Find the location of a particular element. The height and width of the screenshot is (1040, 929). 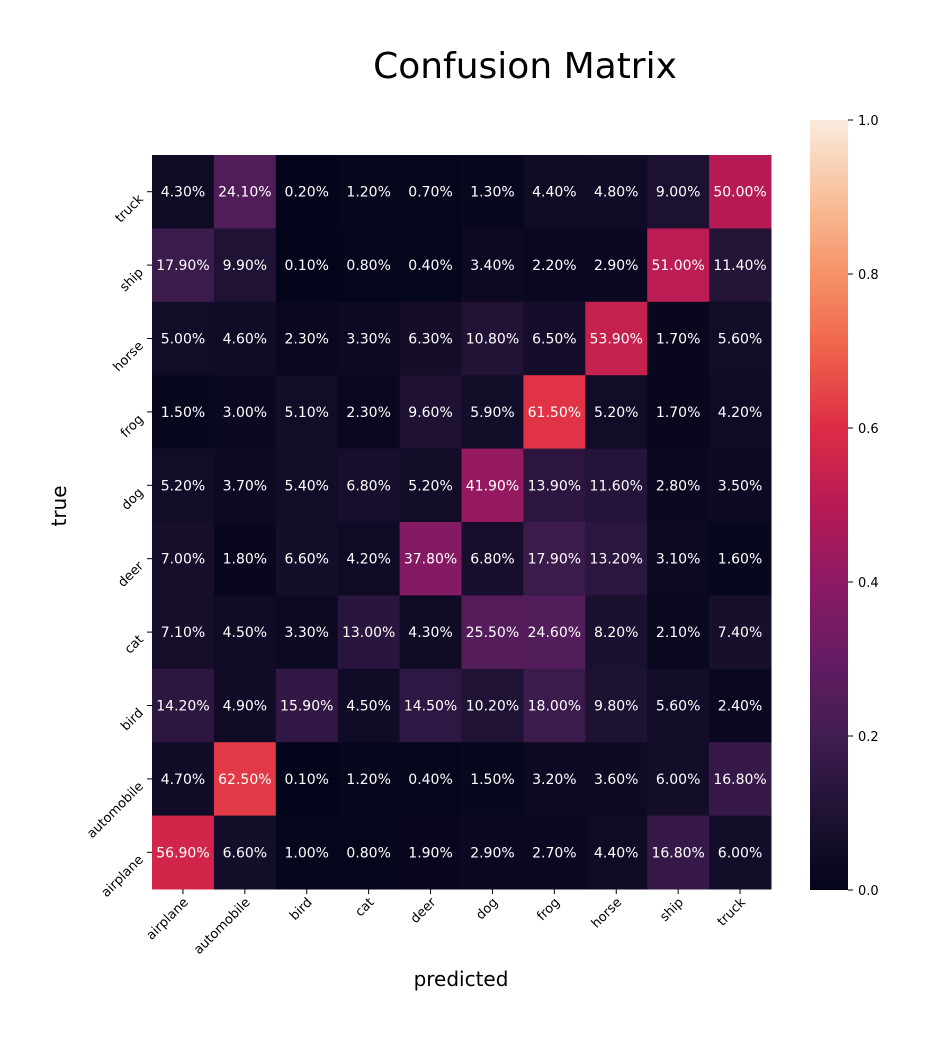

cell-value-label: 25.50% is located at coordinates (492, 633).